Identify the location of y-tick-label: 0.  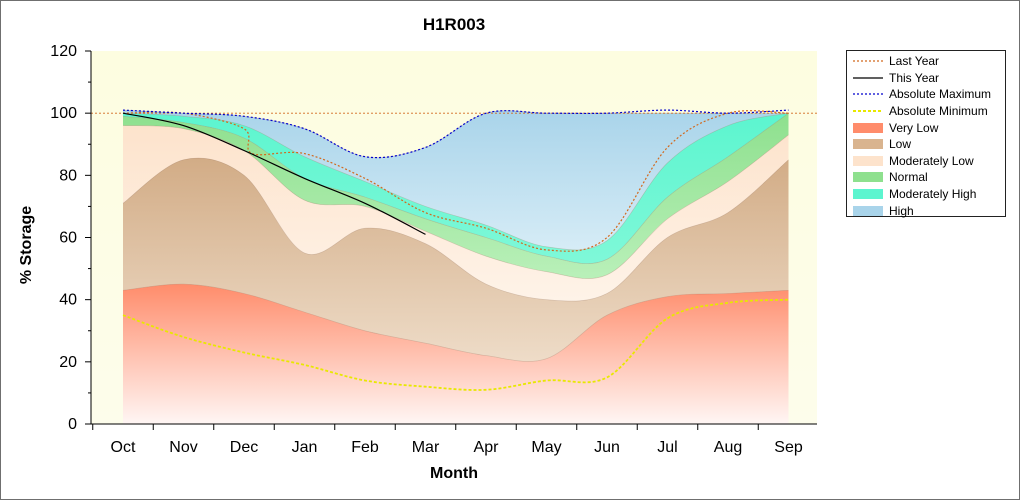
(72, 424).